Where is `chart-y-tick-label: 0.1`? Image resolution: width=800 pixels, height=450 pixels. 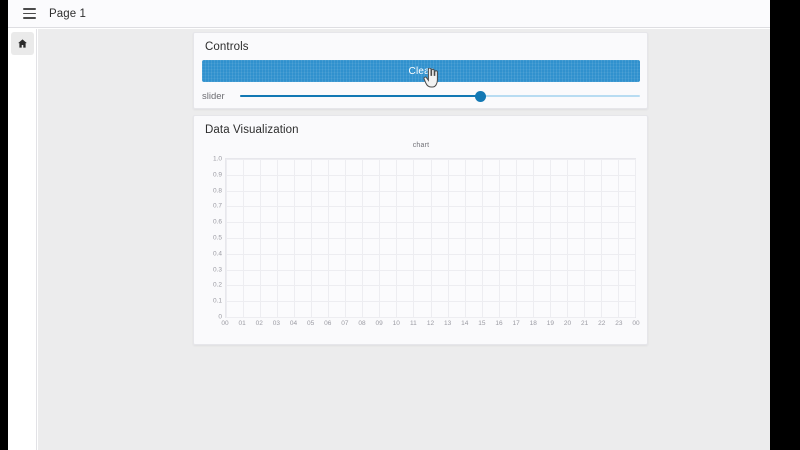 chart-y-tick-label: 0.1 is located at coordinates (217, 301).